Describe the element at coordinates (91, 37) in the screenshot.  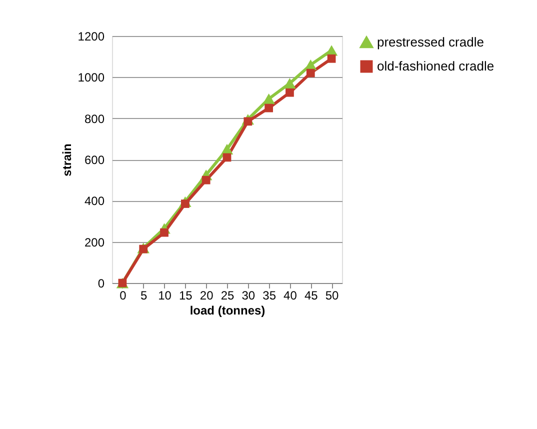
I see `y-tick-label: 1200` at that location.